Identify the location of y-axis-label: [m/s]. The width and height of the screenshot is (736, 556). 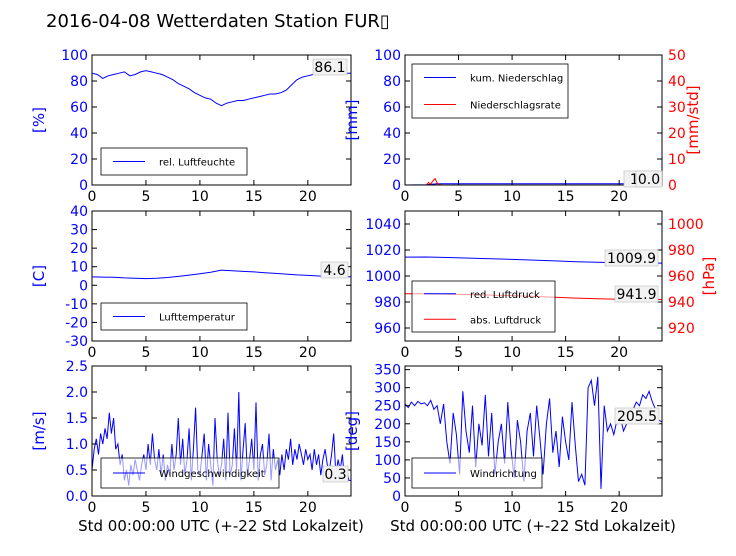
(39, 430).